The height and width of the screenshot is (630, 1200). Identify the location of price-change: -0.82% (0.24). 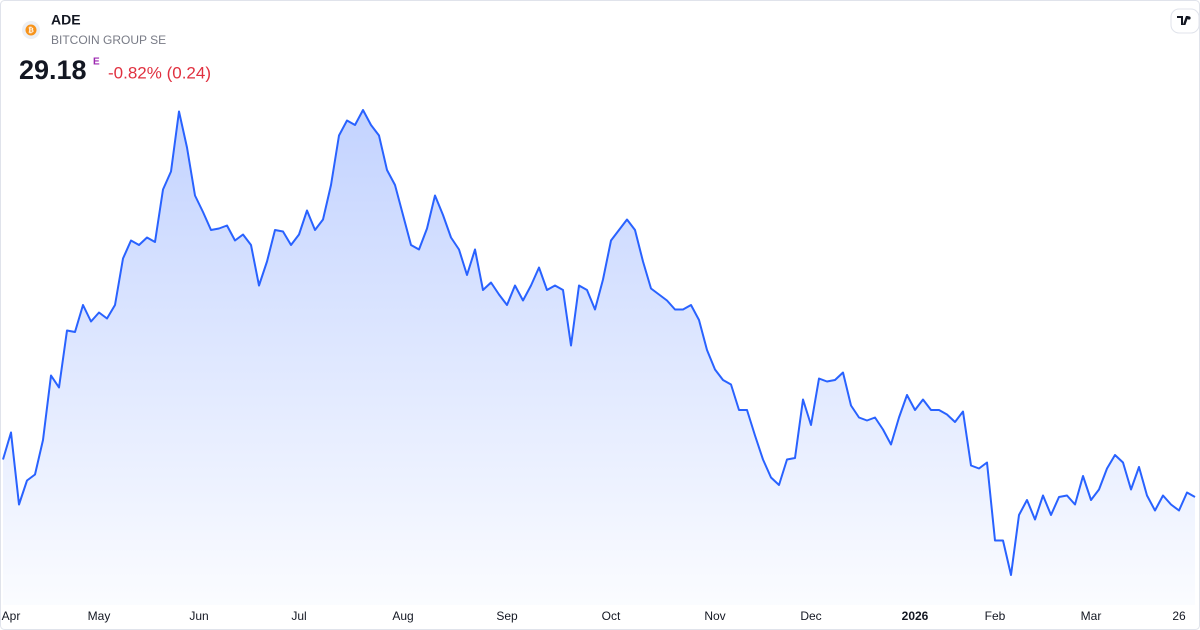
(159, 72).